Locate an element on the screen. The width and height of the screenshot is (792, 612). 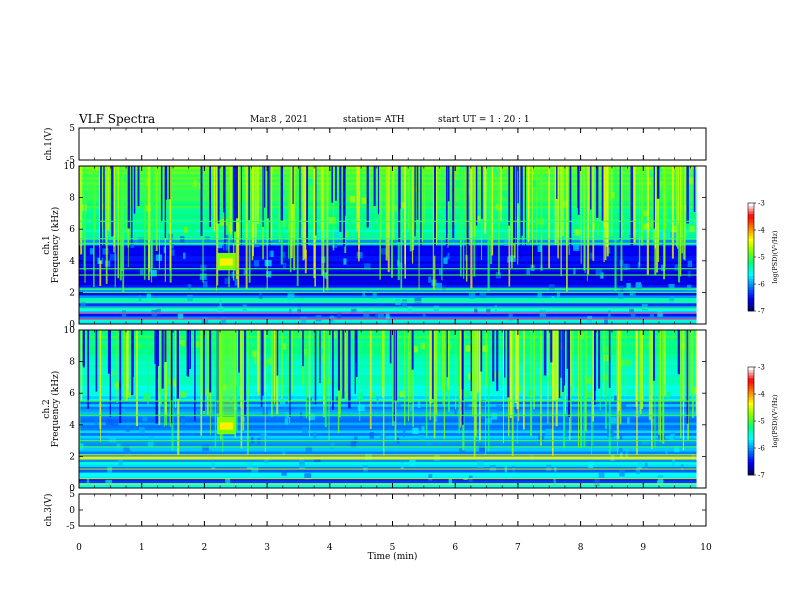
colorbar-tick-label: -4 is located at coordinates (761, 231).